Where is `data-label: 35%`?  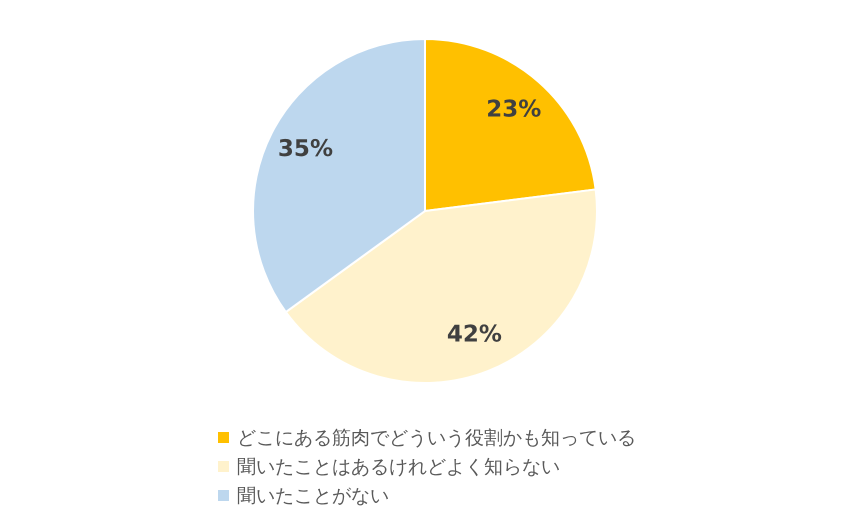 data-label: 35% is located at coordinates (305, 149).